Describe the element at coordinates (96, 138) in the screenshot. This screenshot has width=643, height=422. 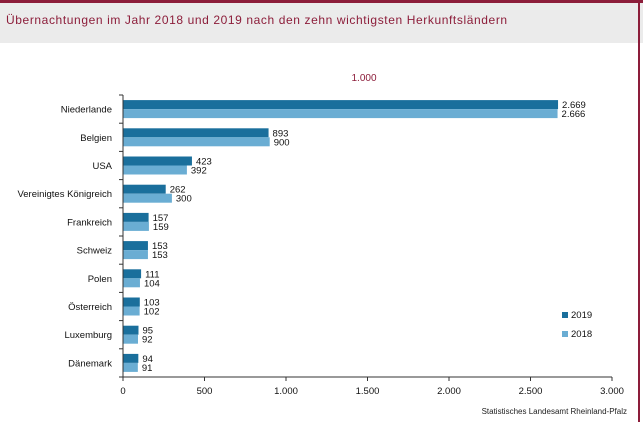
I see `category-label: Belgien` at that location.